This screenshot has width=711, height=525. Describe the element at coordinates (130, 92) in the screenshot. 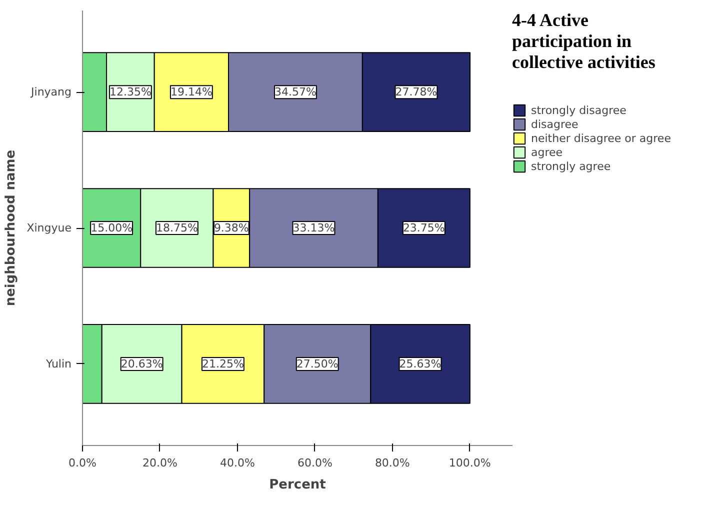

I see `data-label: 12.35%` at that location.